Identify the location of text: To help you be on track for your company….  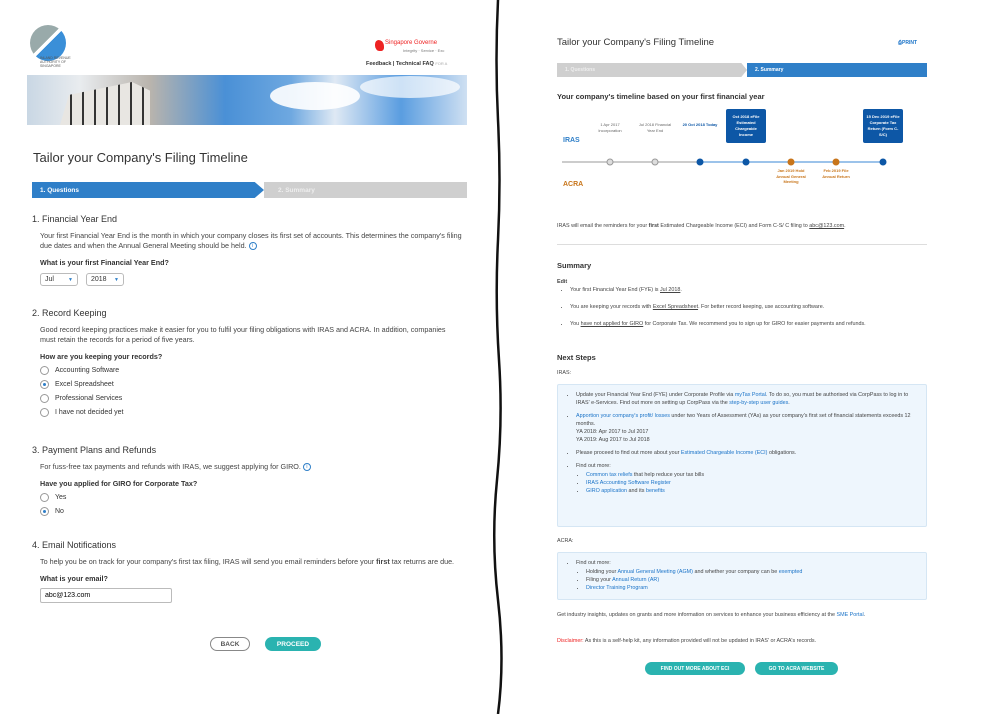
(208, 561).